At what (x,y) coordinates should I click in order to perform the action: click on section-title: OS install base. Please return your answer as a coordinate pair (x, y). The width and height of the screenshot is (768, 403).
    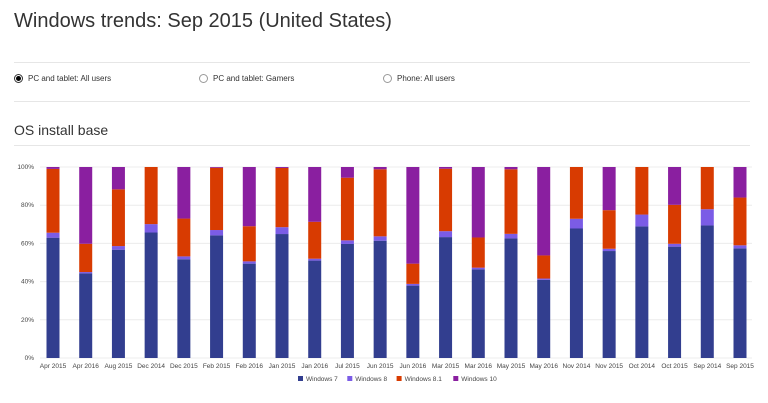
    Looking at the image, I should click on (61, 130).